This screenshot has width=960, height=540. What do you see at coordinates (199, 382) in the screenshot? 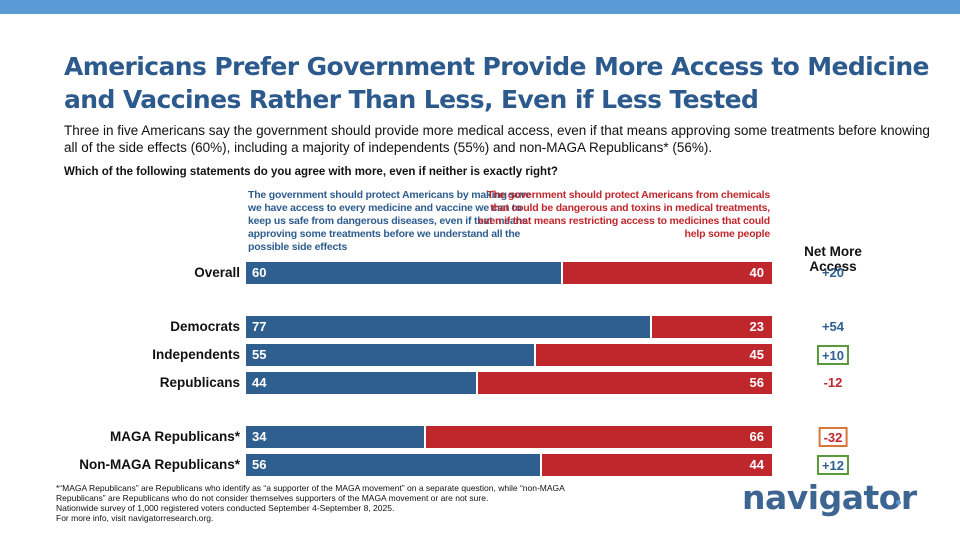
I see `row-label-republicans: Republicans` at bounding box center [199, 382].